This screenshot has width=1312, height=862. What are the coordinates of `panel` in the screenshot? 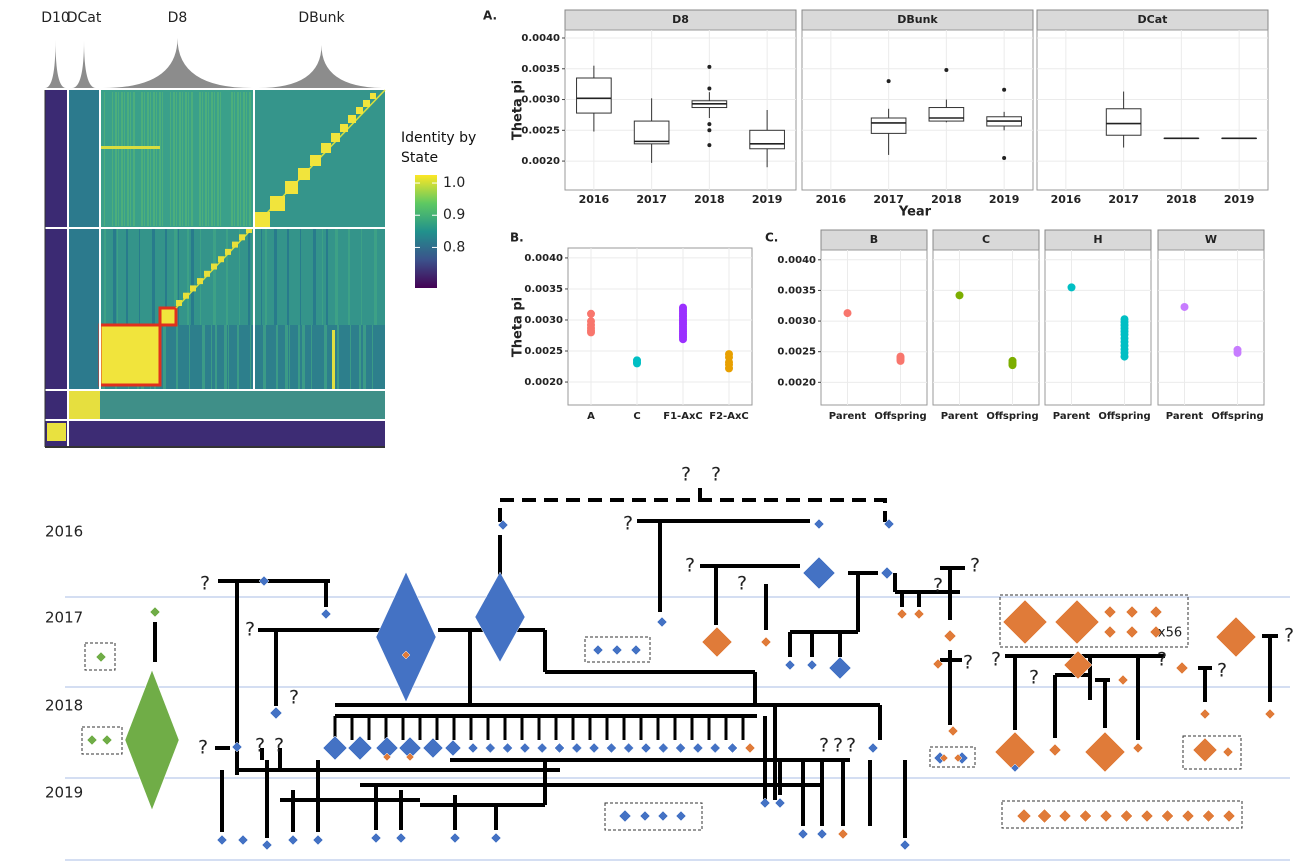 It's located at (660, 326).